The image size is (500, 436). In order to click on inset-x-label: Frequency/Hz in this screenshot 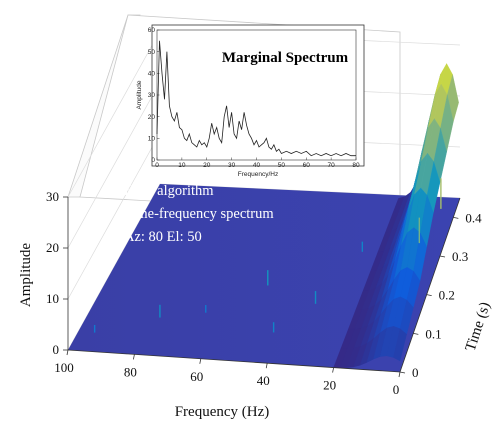, I will do `click(258, 174)`.